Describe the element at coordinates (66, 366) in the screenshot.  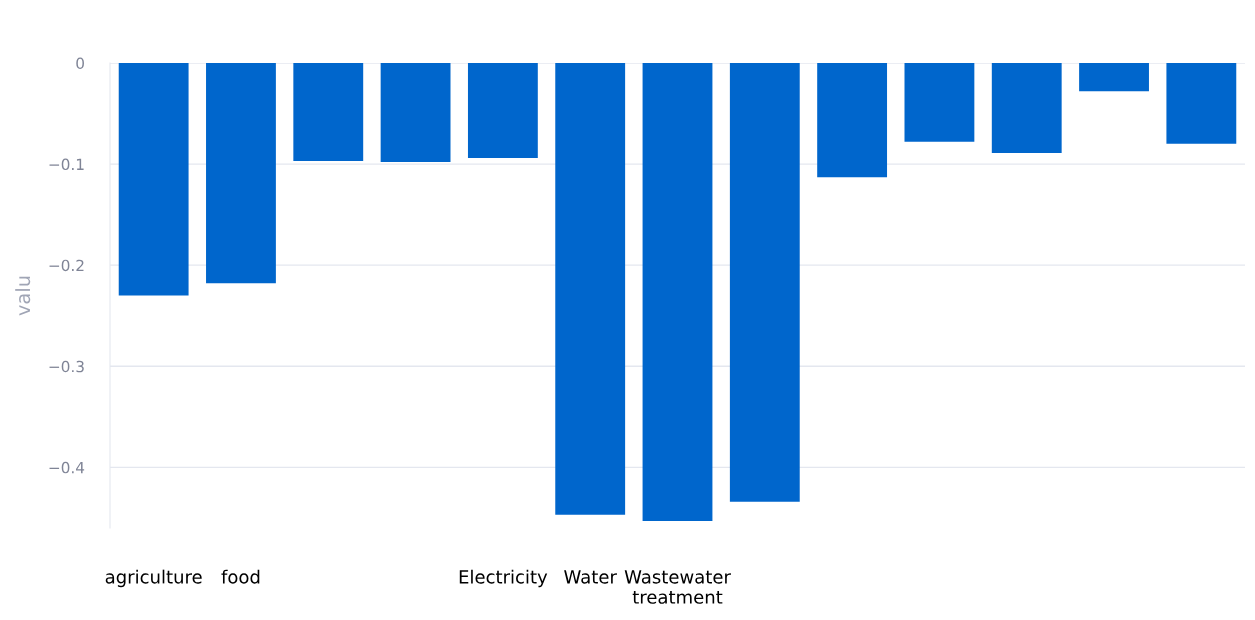
I see `y-tick-label: −0.3` at that location.